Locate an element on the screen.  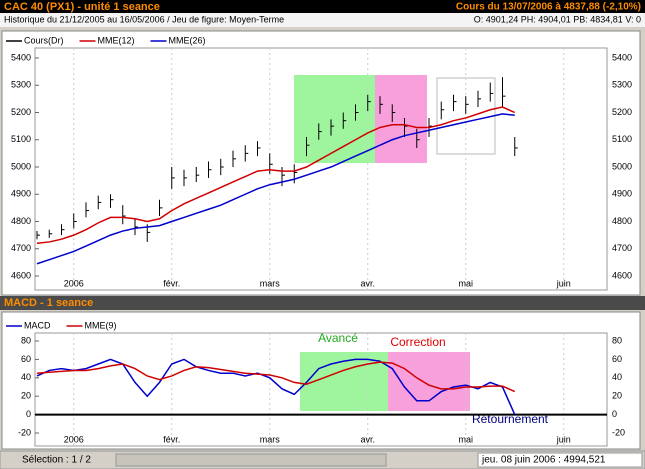
annotation: Rétournement is located at coordinates (510, 419).